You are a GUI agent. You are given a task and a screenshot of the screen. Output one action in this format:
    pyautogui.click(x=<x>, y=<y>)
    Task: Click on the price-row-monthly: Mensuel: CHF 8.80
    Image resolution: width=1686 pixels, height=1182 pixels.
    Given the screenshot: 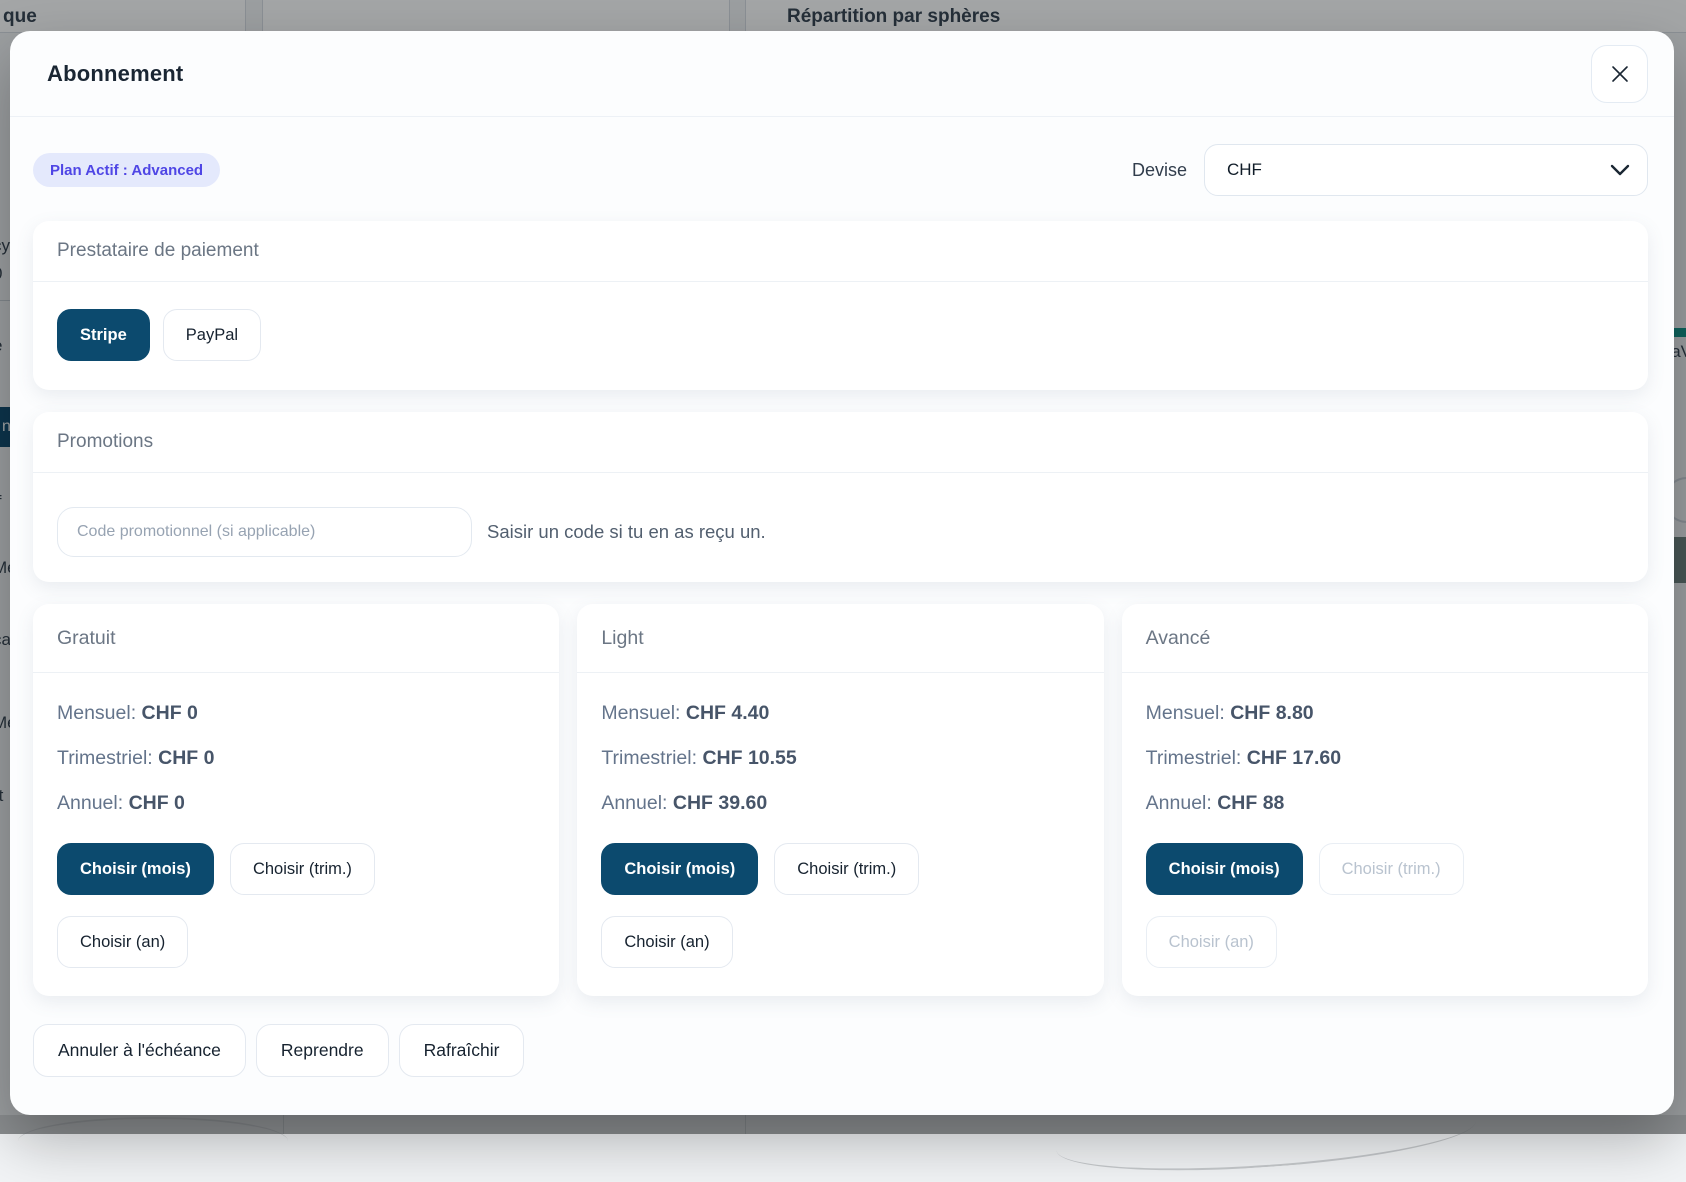 What is the action you would take?
    pyautogui.click(x=1385, y=713)
    